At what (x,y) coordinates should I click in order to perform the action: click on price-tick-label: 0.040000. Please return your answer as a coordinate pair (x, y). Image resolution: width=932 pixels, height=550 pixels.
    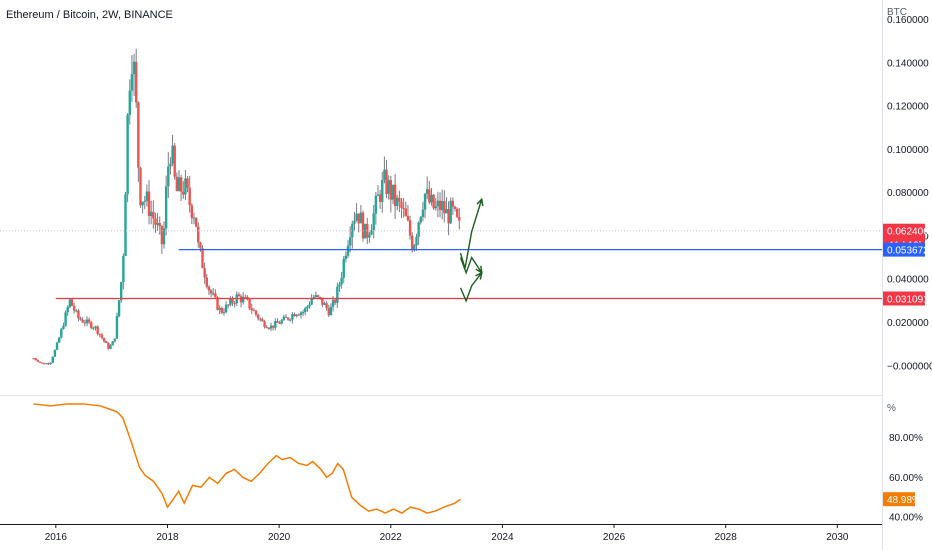
    Looking at the image, I should click on (908, 280).